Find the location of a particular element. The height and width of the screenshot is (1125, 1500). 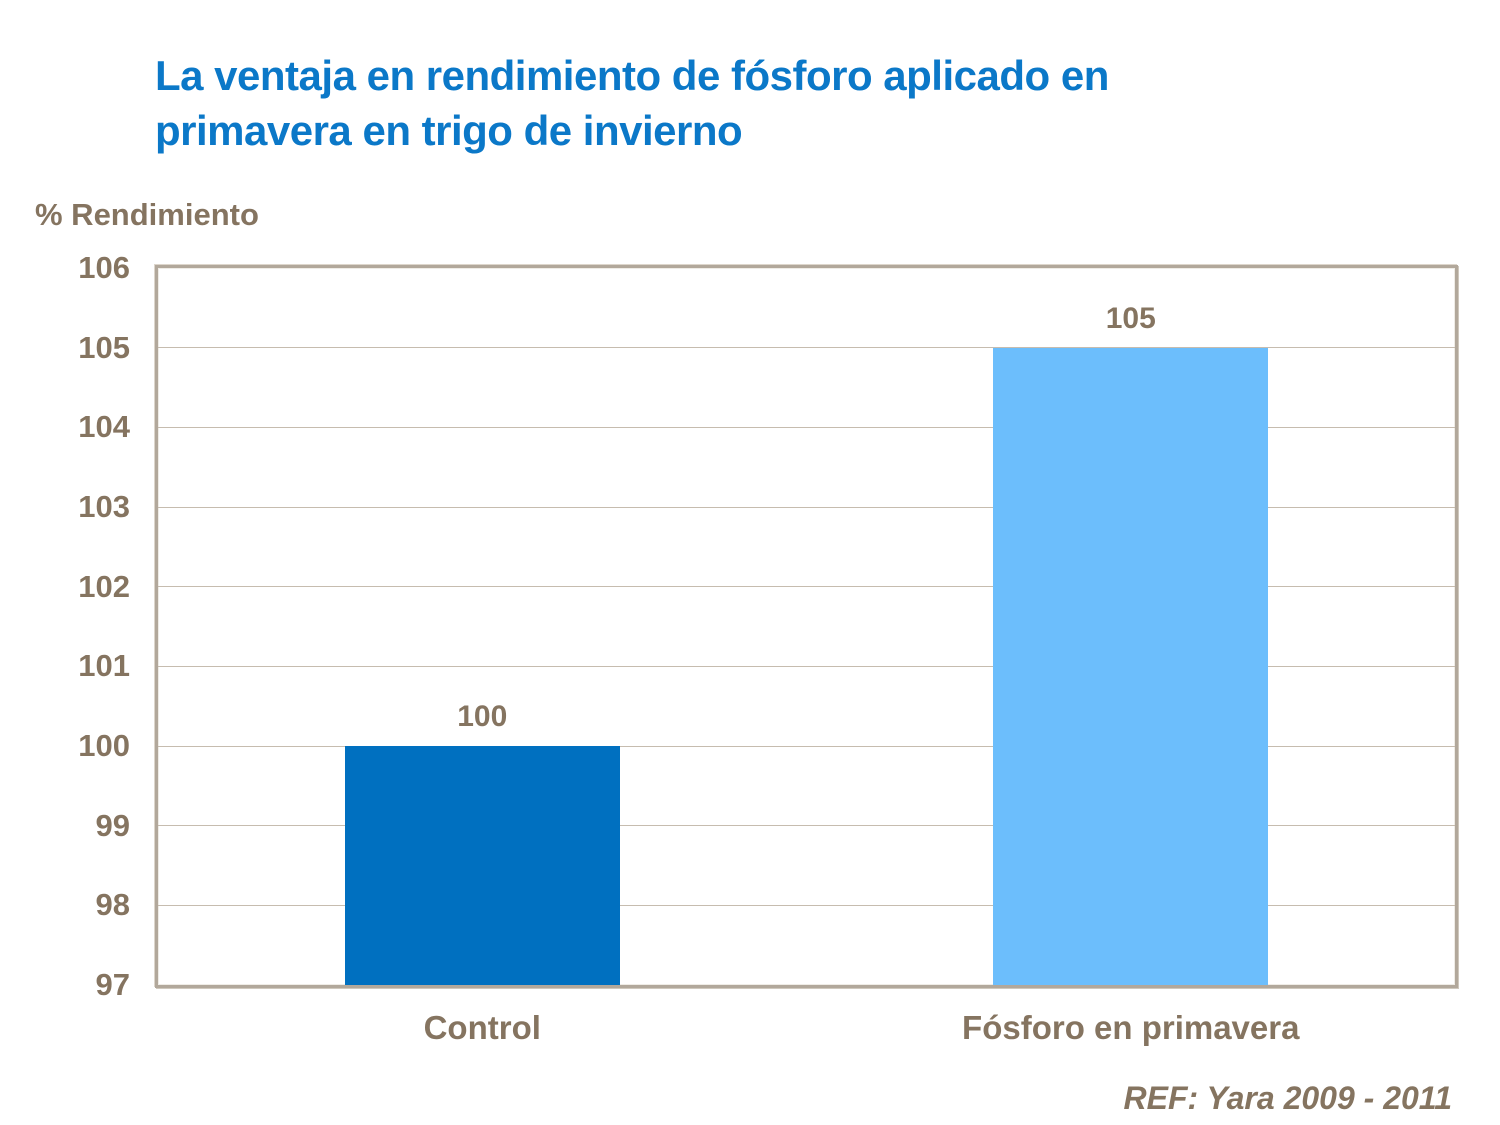

y-axis-title: % Rendimiento is located at coordinates (147, 214).